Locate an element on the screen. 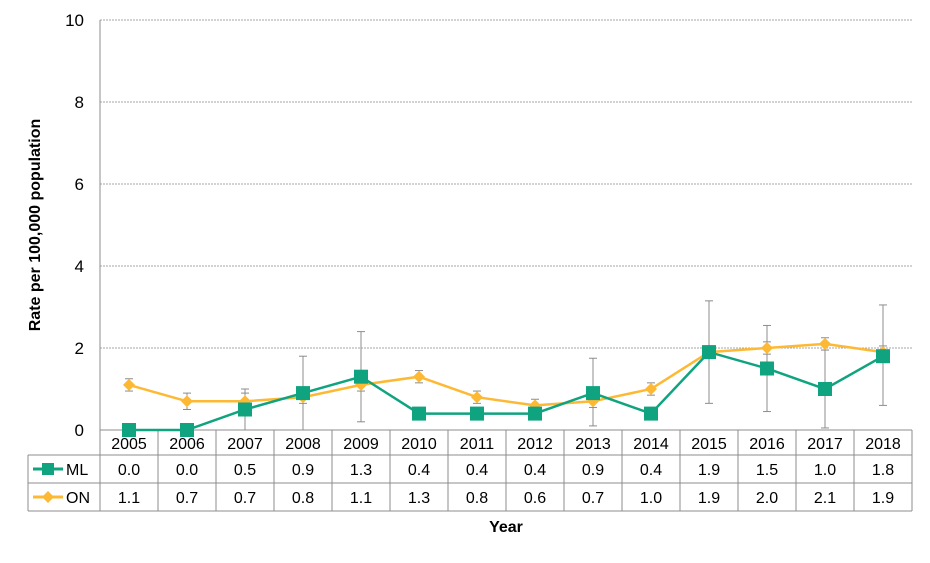 The width and height of the screenshot is (930, 563). y-tick-label: 2 is located at coordinates (79, 348).